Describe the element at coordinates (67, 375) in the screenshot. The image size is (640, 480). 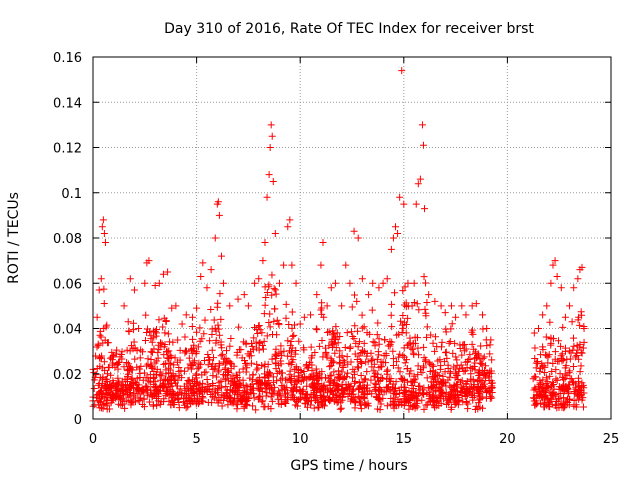
I see `y-tick-label: 0.02` at that location.